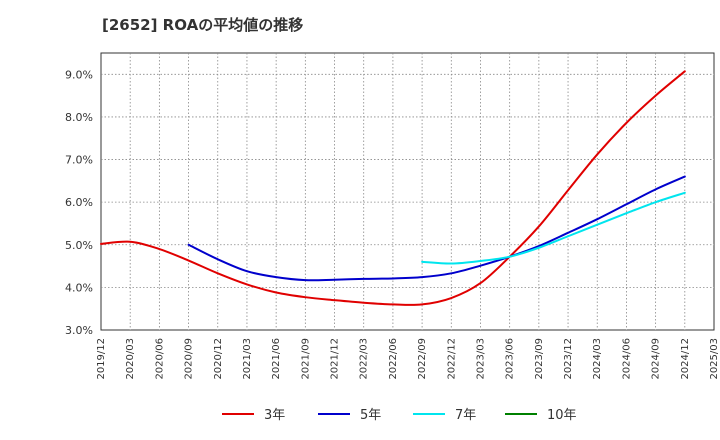 The width and height of the screenshot is (720, 440). What do you see at coordinates (364, 359) in the screenshot?
I see `x-tick-label: 2022/03` at bounding box center [364, 359].